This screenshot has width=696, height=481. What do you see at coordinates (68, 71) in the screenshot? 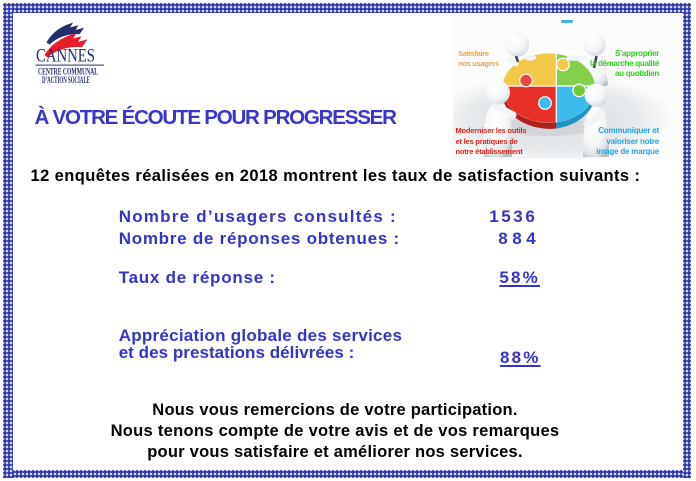
I see `svg-text: CENTRE COMMUNAL` at bounding box center [68, 71].